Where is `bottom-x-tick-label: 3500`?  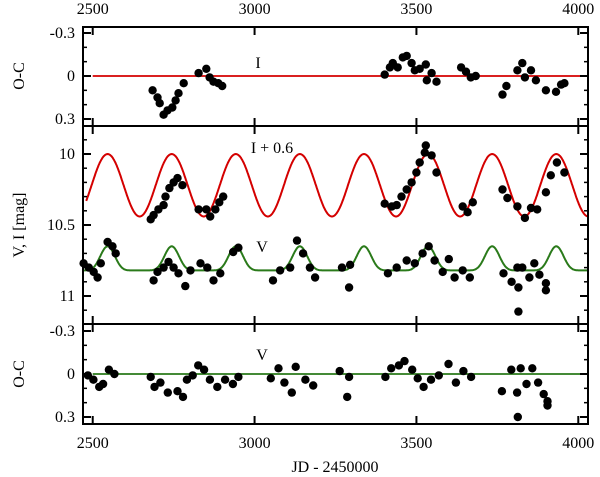 bottom-x-tick-label: 3500 is located at coordinates (416, 443).